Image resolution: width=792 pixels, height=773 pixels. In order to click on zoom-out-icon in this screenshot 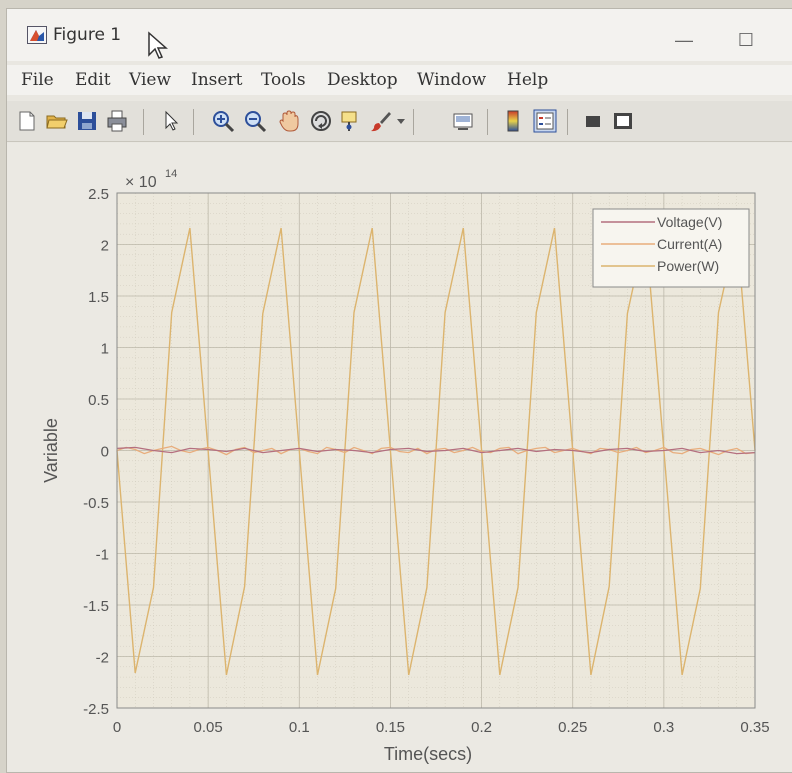, I will do `click(255, 121)`.